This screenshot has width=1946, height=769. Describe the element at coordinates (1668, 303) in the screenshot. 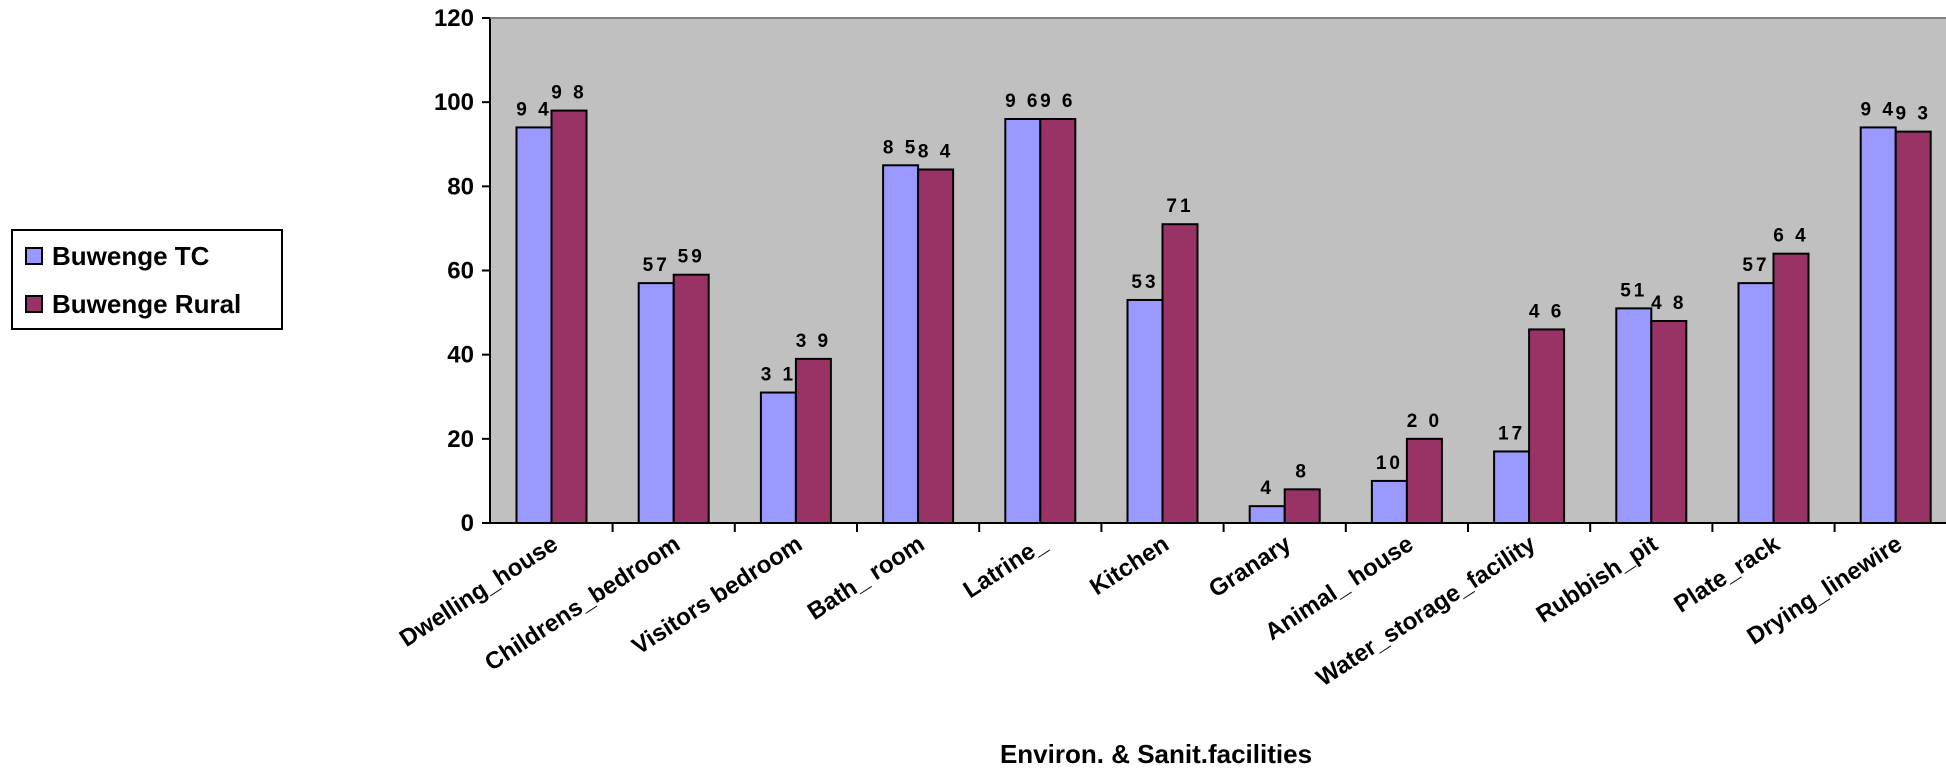

I see `data-label: 4 8` at that location.